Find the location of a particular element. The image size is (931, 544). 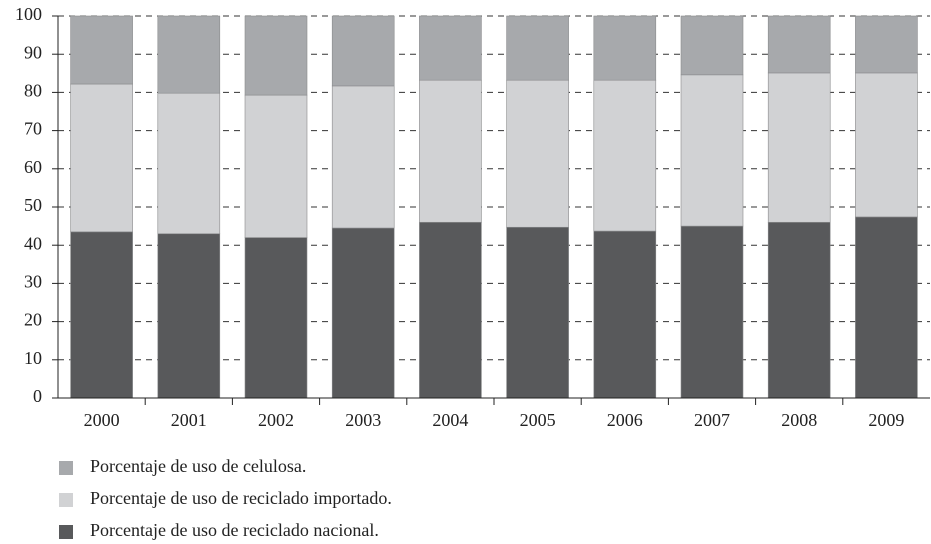

y-tick-label: 10 is located at coordinates (33, 358).